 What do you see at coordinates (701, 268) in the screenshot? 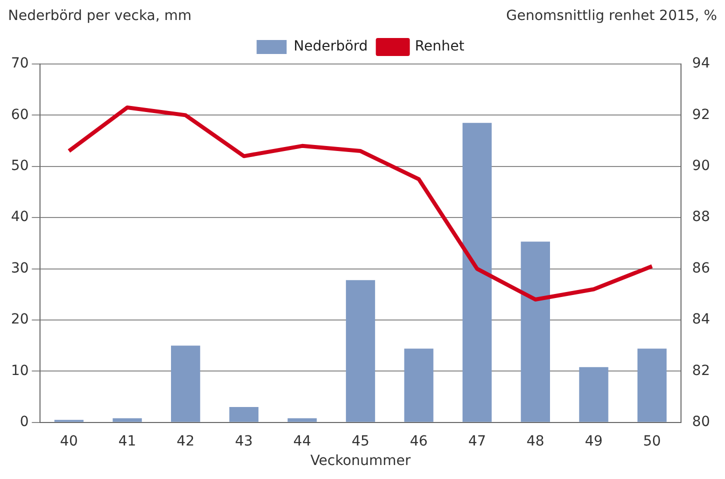
I see `y2-tick-label: 86` at bounding box center [701, 268].